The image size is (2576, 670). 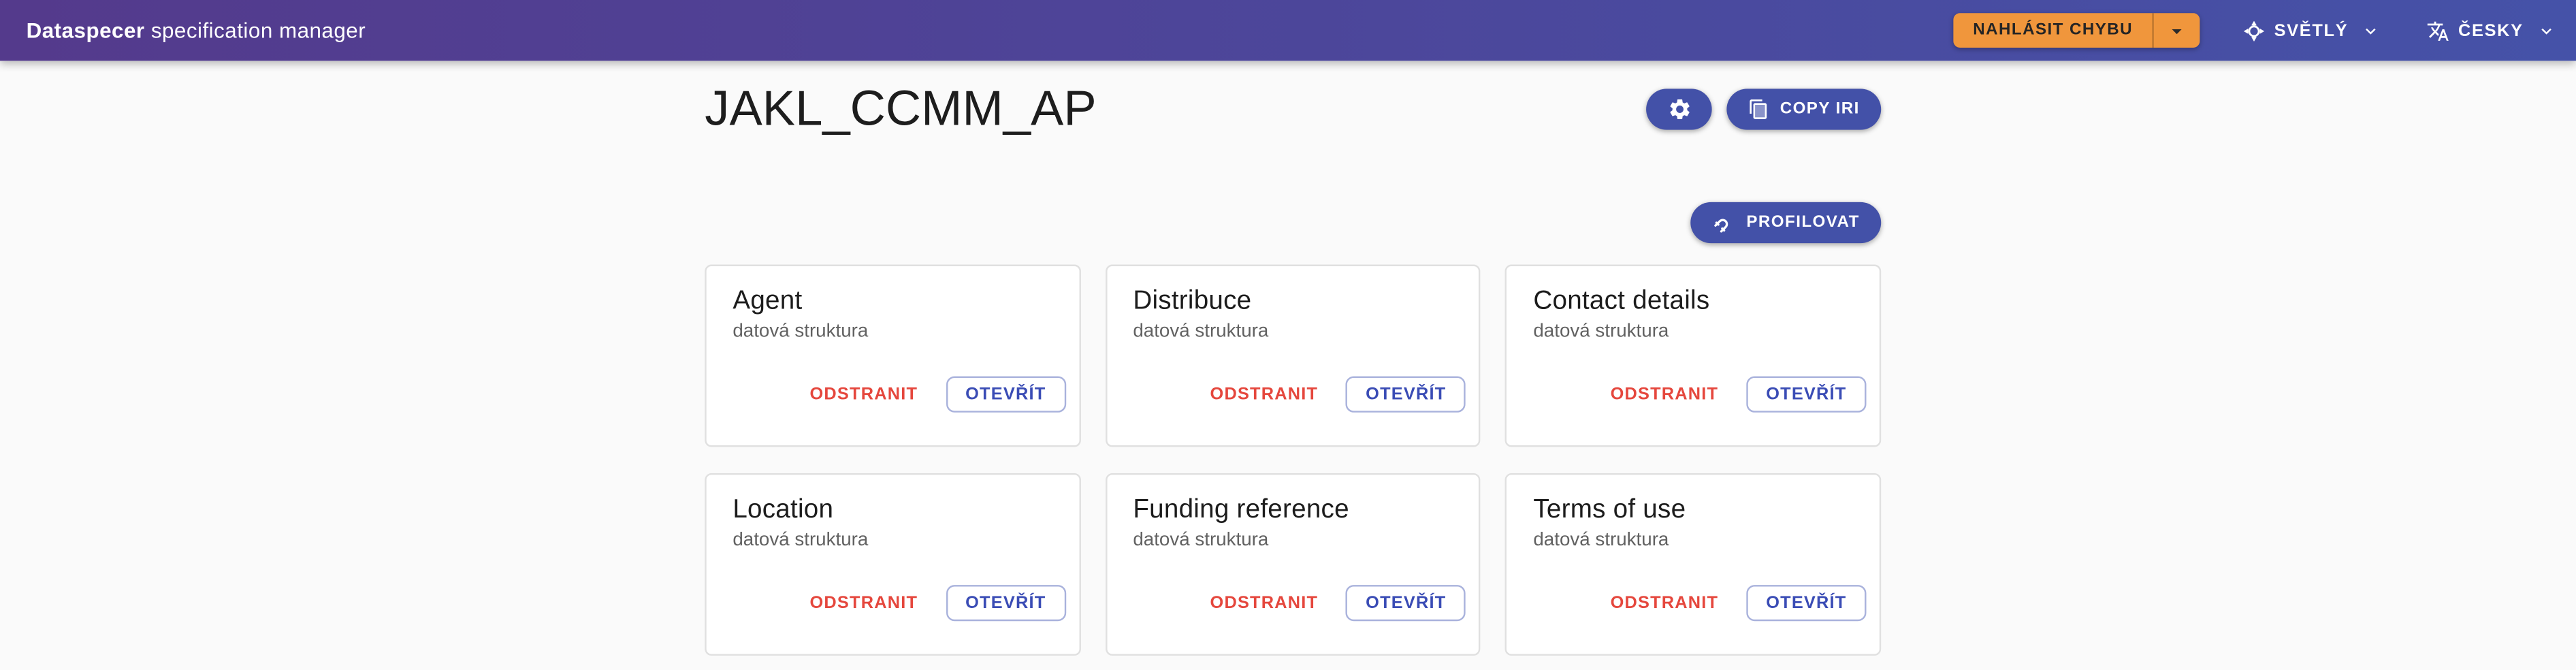 I want to click on theme-label: SVĚTLÝ, so click(x=2311, y=30).